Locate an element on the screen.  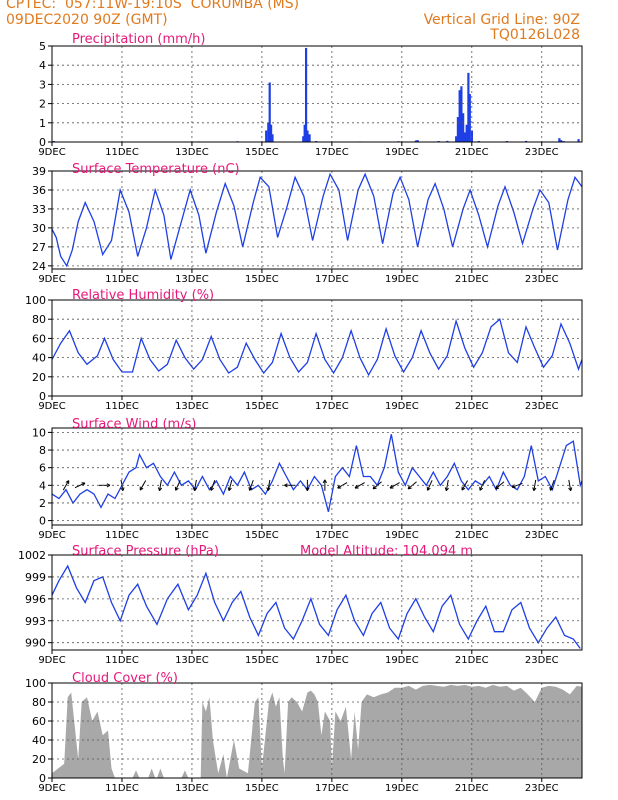
y-tick-label: 999 is located at coordinates (35, 577).